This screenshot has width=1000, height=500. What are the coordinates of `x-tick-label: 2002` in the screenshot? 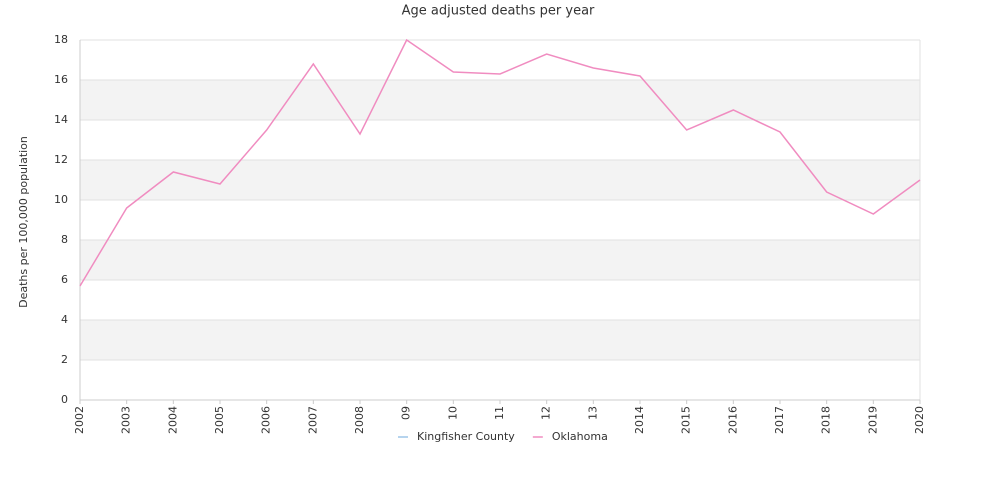 It's located at (79, 420).